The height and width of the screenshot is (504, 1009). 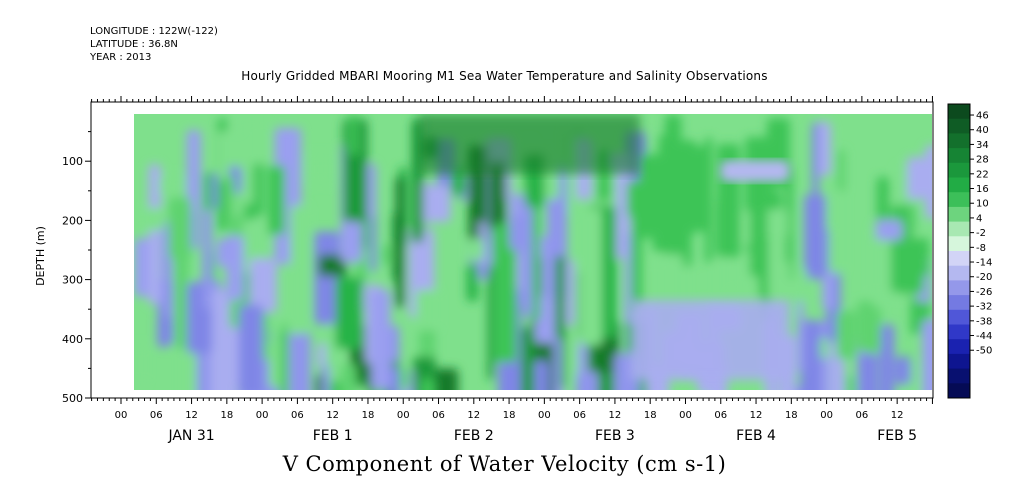 What do you see at coordinates (982, 204) in the screenshot?
I see `colorbar-label: 10` at bounding box center [982, 204].